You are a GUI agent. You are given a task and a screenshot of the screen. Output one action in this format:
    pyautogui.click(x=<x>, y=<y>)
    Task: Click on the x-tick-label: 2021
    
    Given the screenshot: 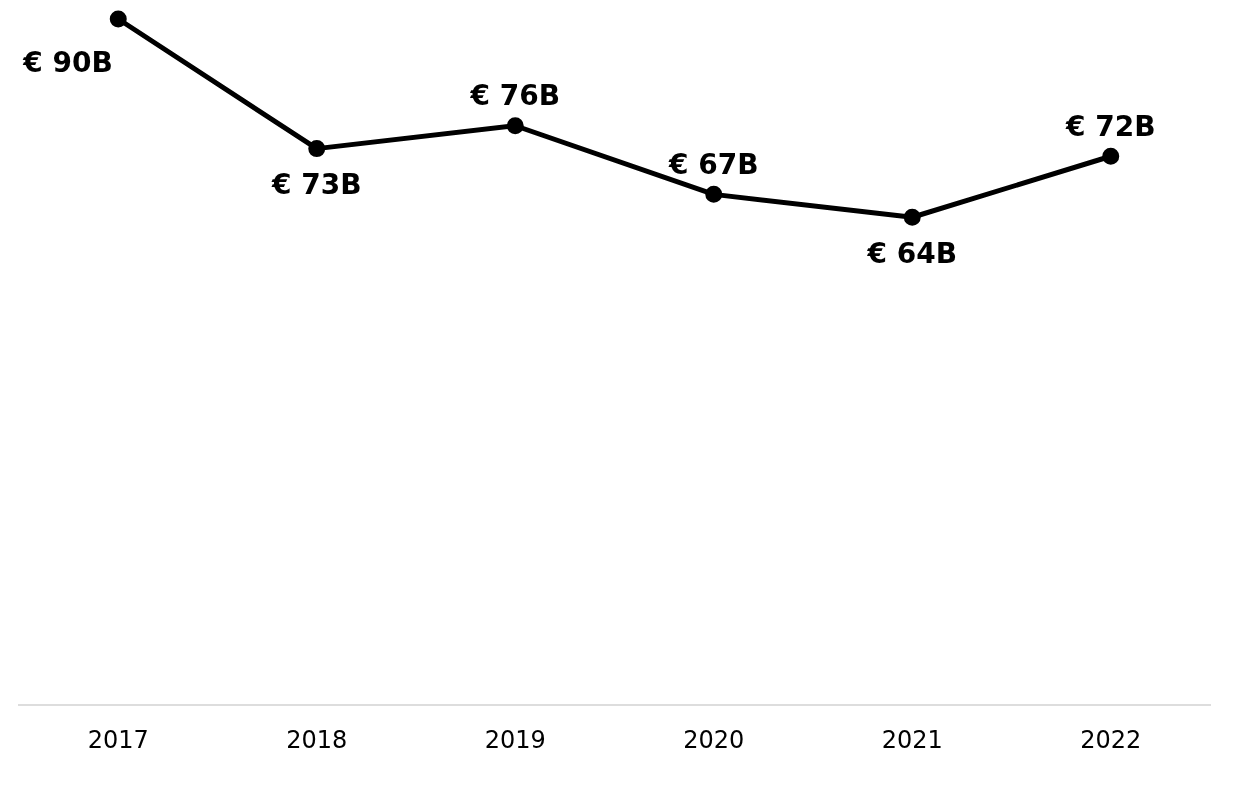 What is the action you would take?
    pyautogui.click(x=912, y=739)
    